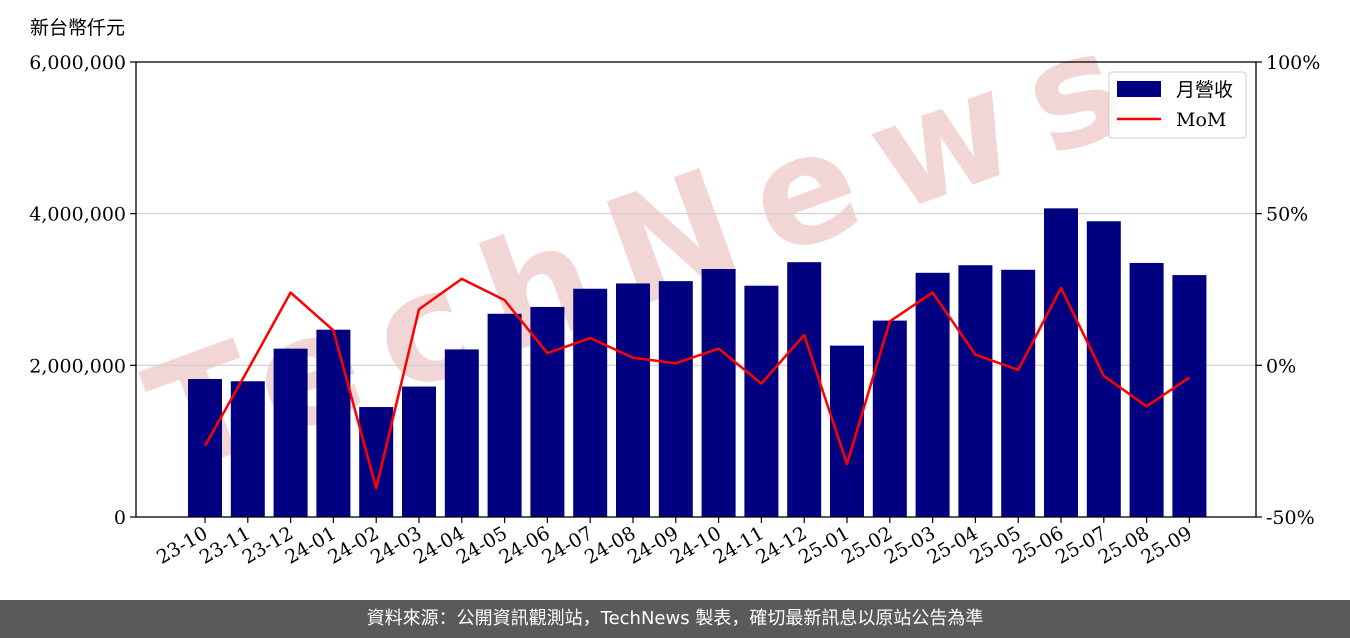 Image resolution: width=1350 pixels, height=638 pixels. I want to click on source-footer: 資料來源：公開資訊觀測站，TechNews 製表，確切最新訊息以原站公告為準, so click(675, 619).